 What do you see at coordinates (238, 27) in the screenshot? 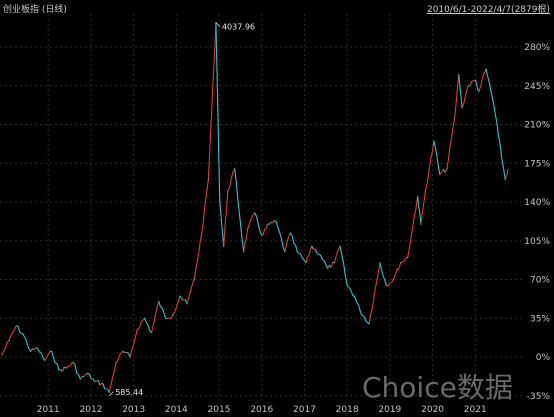
I see `annotation-label: 4037.96` at bounding box center [238, 27].